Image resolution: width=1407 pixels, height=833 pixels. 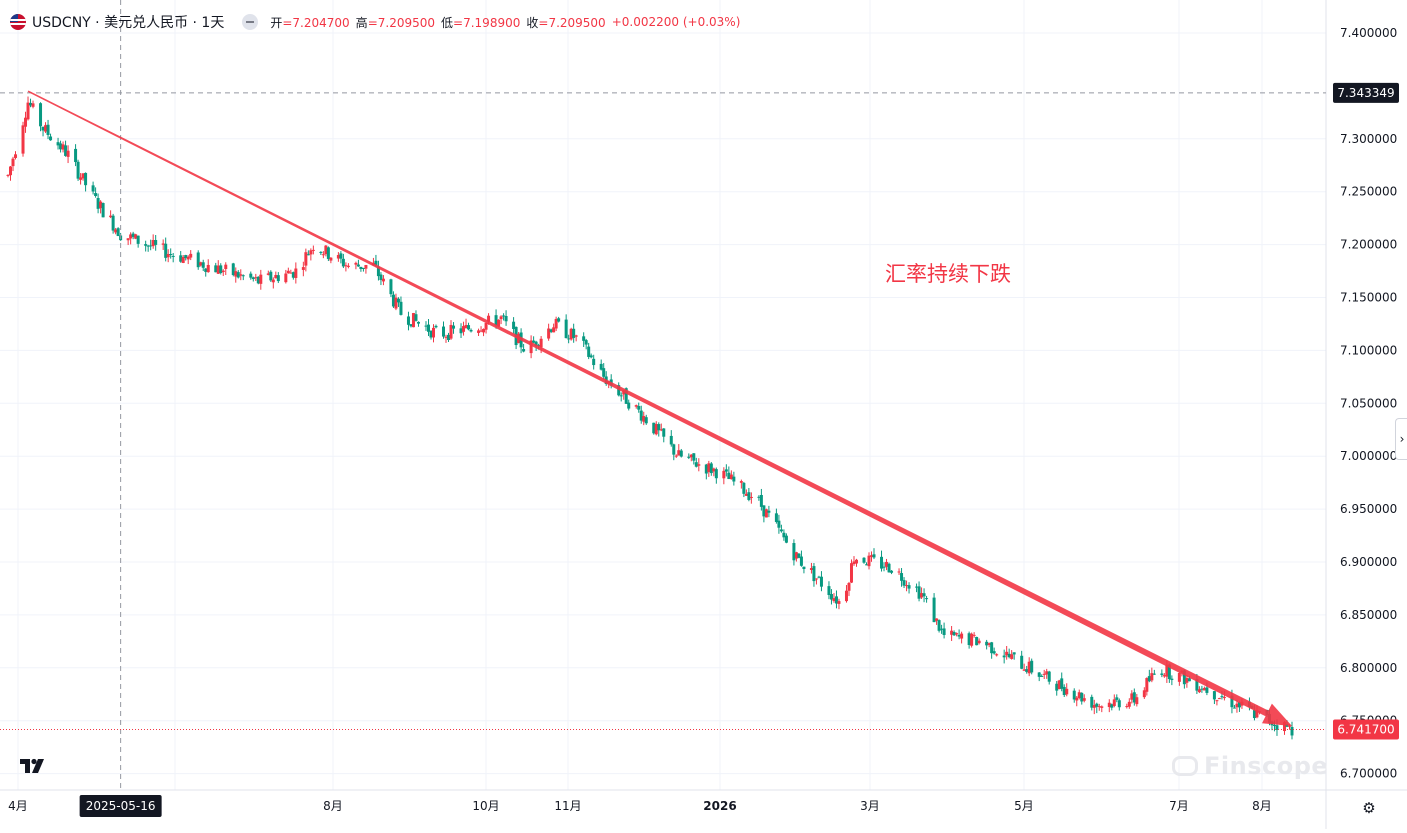 What do you see at coordinates (18, 22) in the screenshot?
I see `us-cn-flag-icon` at bounding box center [18, 22].